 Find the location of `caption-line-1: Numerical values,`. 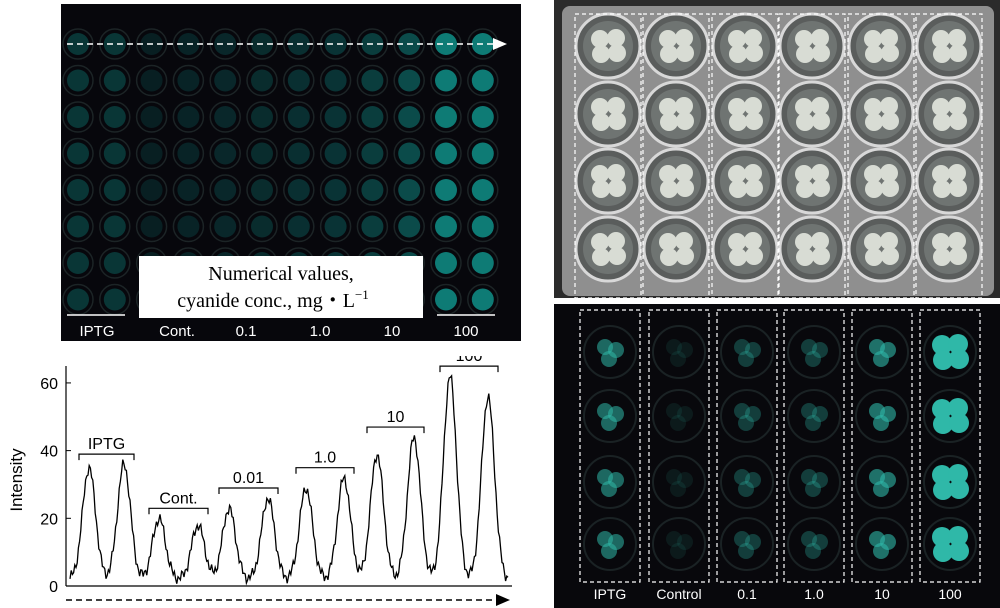

caption-line-1: Numerical values, is located at coordinates (281, 274).